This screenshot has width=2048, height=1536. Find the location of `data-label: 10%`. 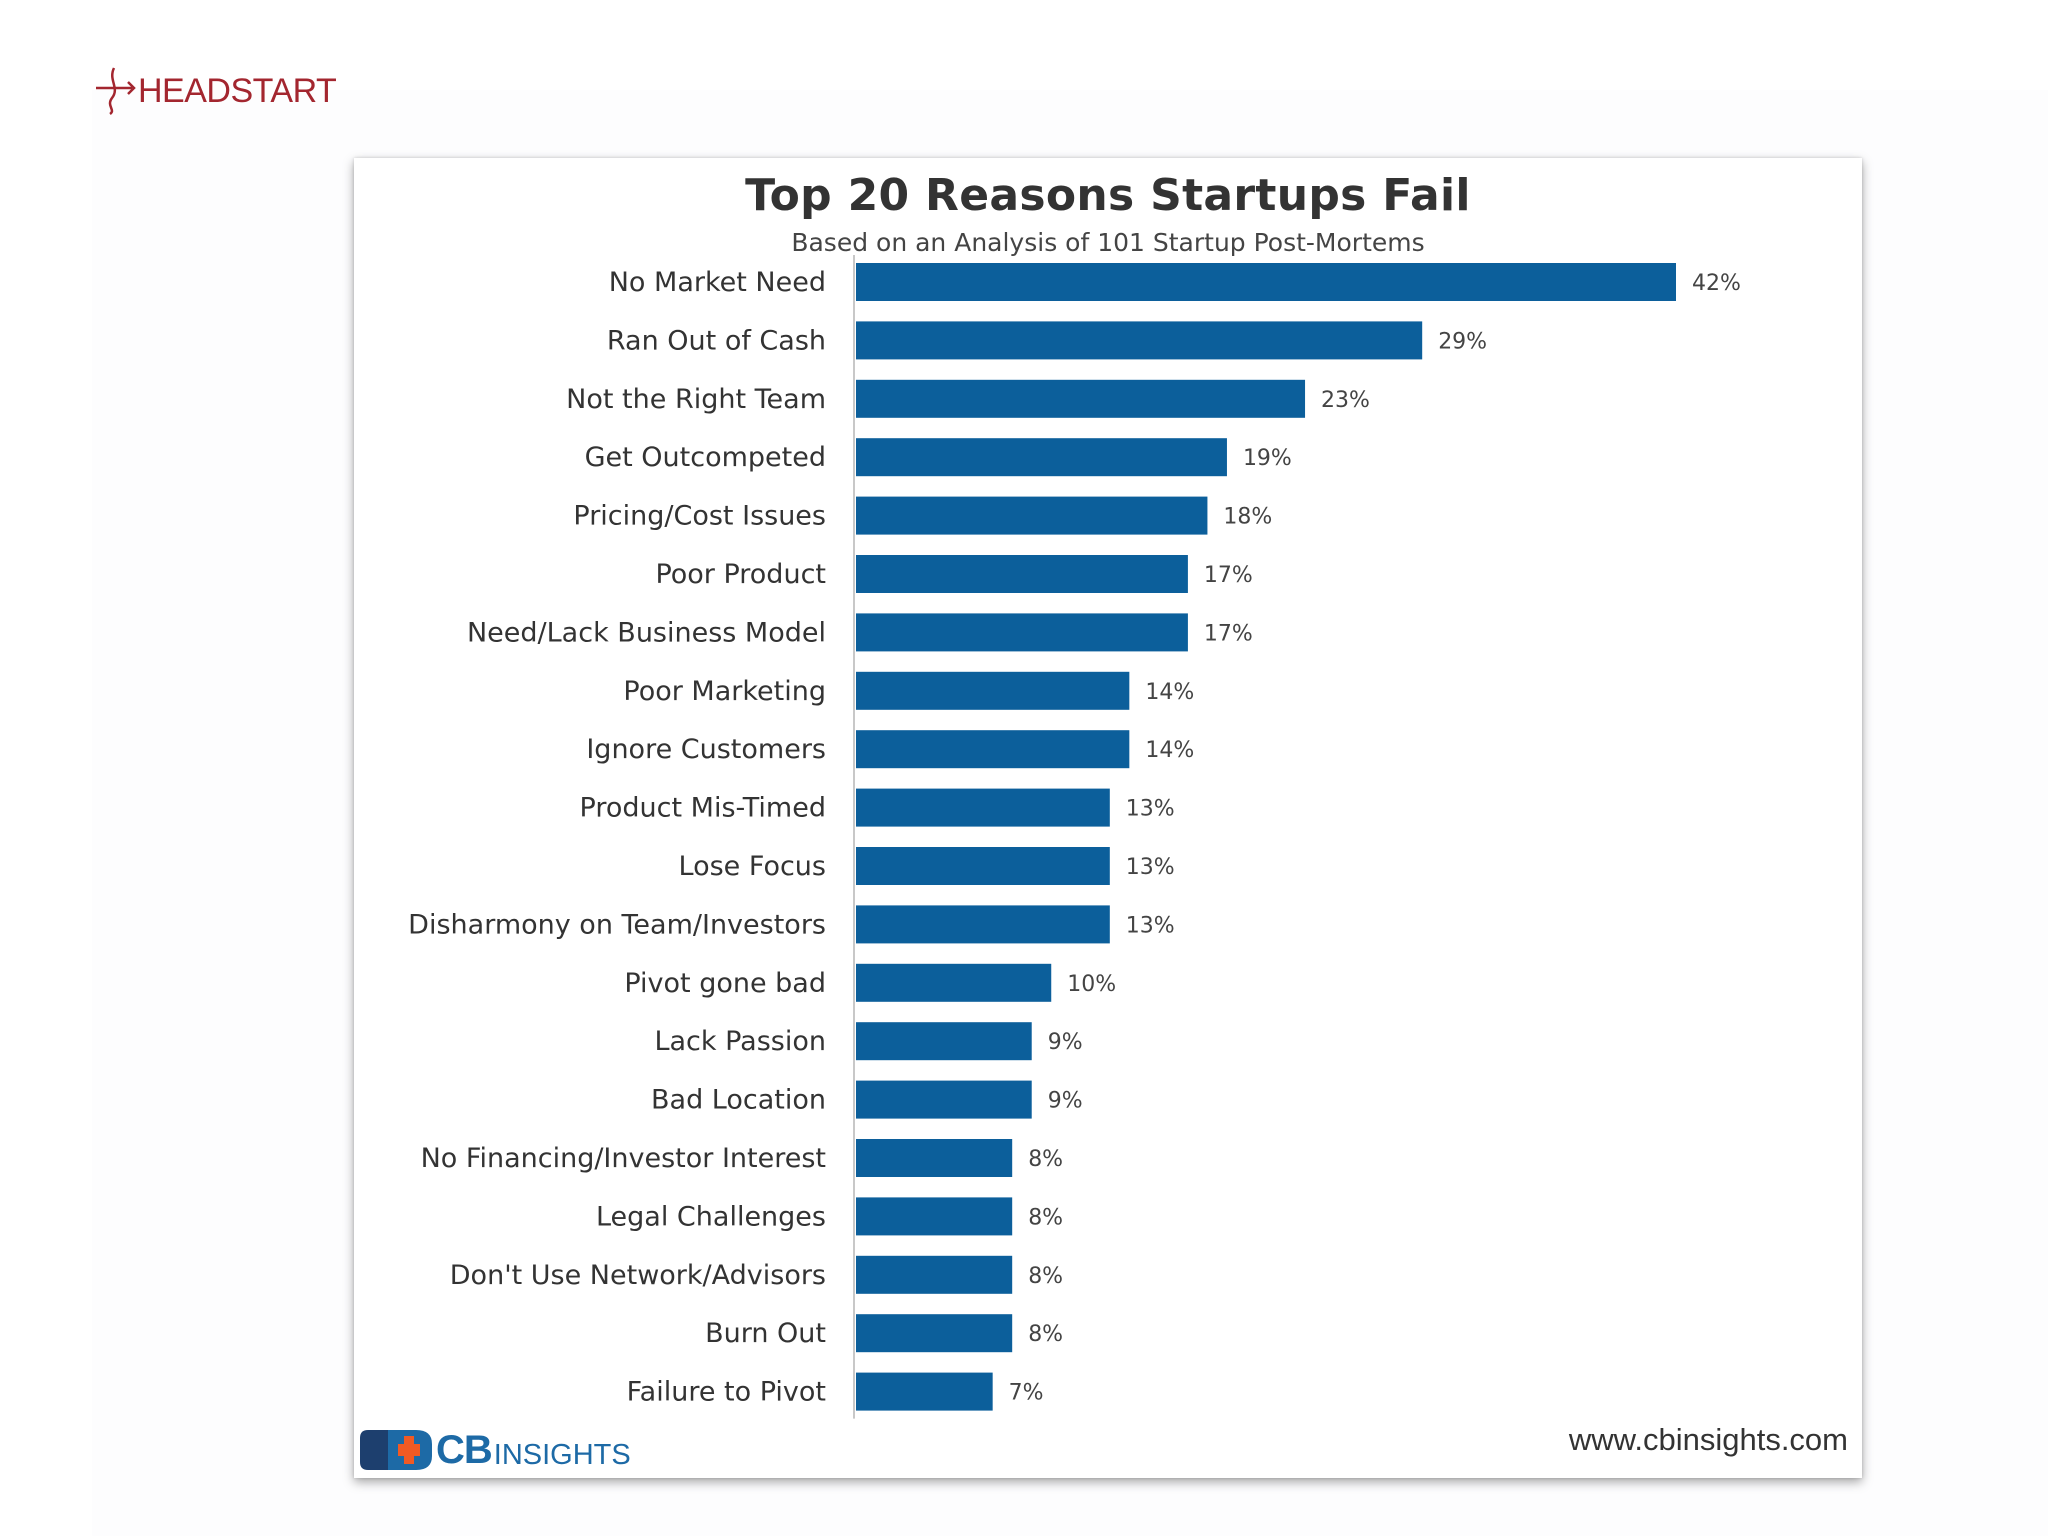

data-label: 10% is located at coordinates (1091, 984).